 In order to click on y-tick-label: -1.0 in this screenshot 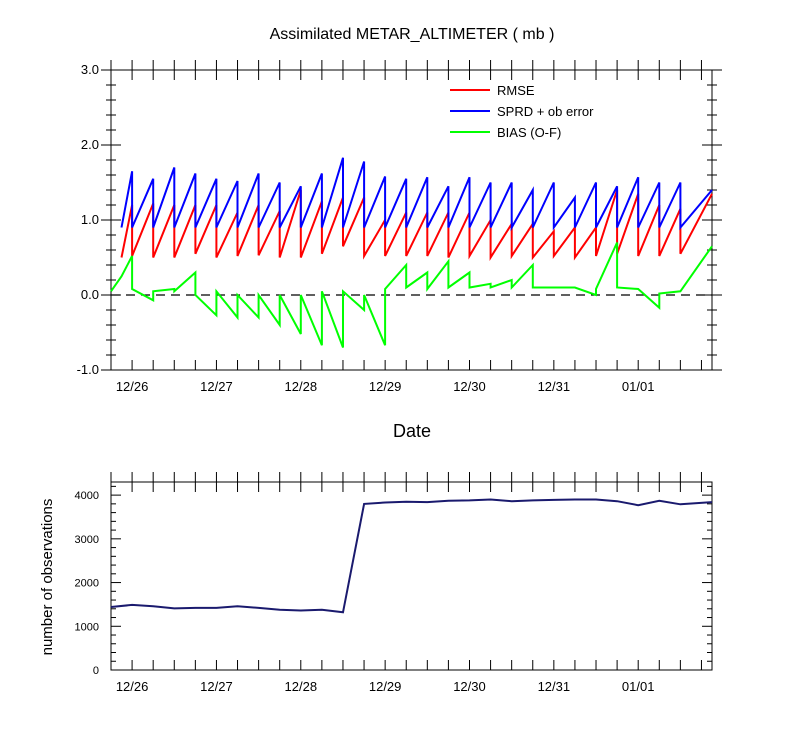, I will do `click(88, 369)`.